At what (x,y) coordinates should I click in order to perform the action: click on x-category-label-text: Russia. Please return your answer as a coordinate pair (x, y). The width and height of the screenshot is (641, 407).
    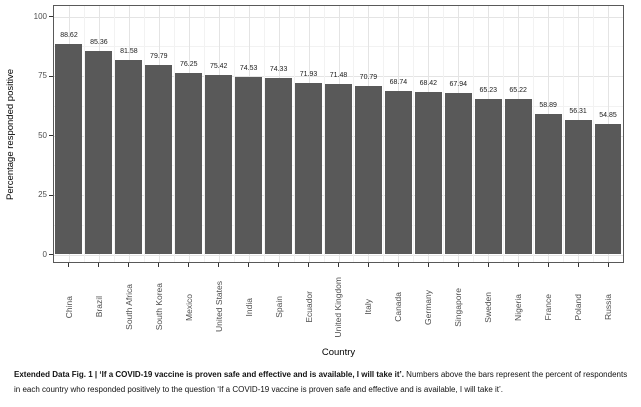
    Looking at the image, I should click on (608, 307).